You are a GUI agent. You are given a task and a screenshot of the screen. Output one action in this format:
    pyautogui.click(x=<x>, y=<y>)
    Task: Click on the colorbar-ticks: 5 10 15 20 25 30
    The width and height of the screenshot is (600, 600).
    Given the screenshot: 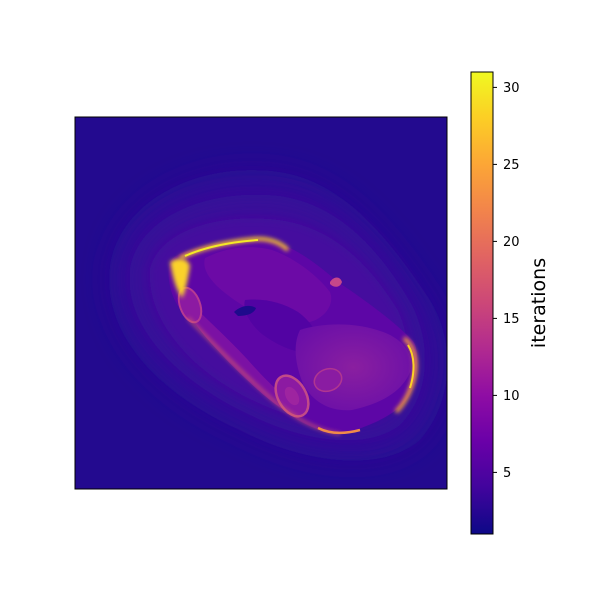 What is the action you would take?
    pyautogui.click(x=506, y=281)
    